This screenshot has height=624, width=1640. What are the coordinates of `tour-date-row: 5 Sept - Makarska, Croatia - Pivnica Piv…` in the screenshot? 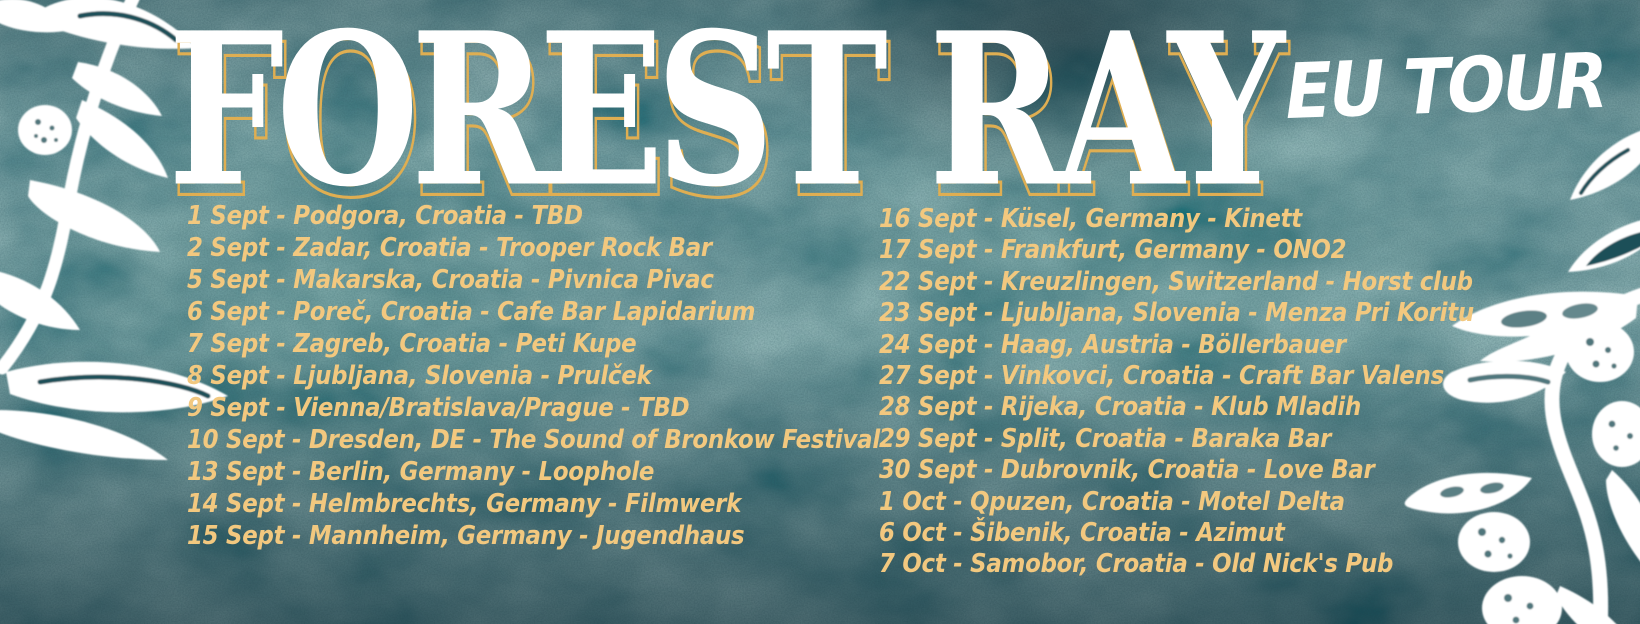 It's located at (450, 280).